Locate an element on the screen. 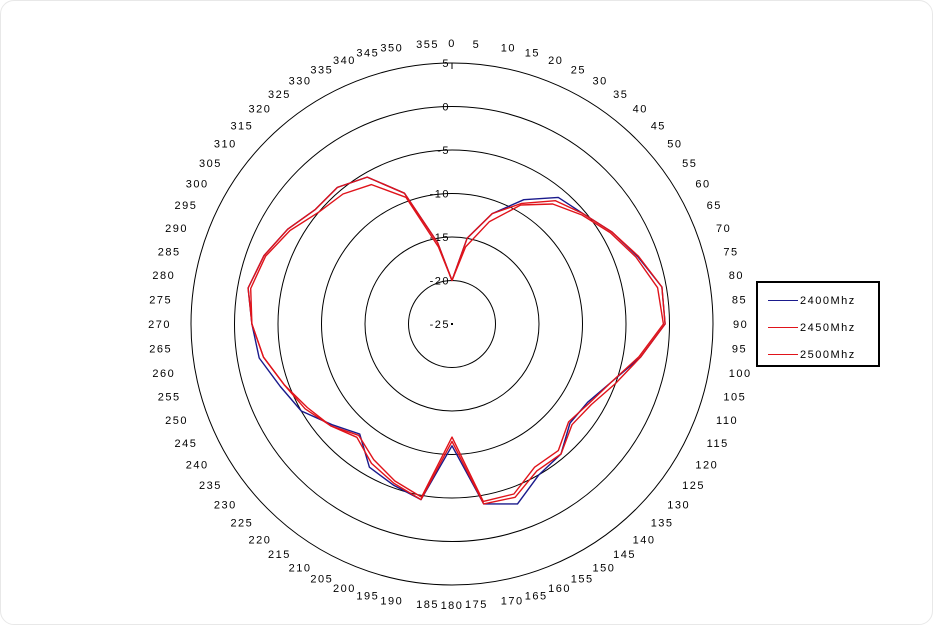 Image resolution: width=933 pixels, height=625 pixels. angle-tick-label: 315 is located at coordinates (241, 126).